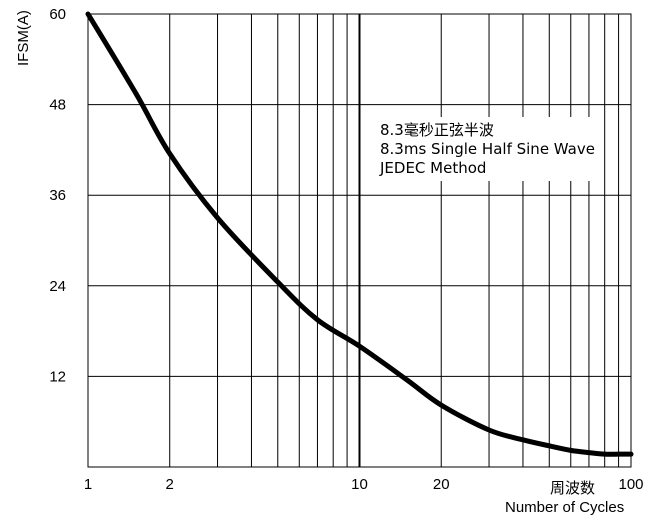 The image size is (661, 517). Describe the element at coordinates (57, 286) in the screenshot. I see `y-tick-label: 24` at that location.